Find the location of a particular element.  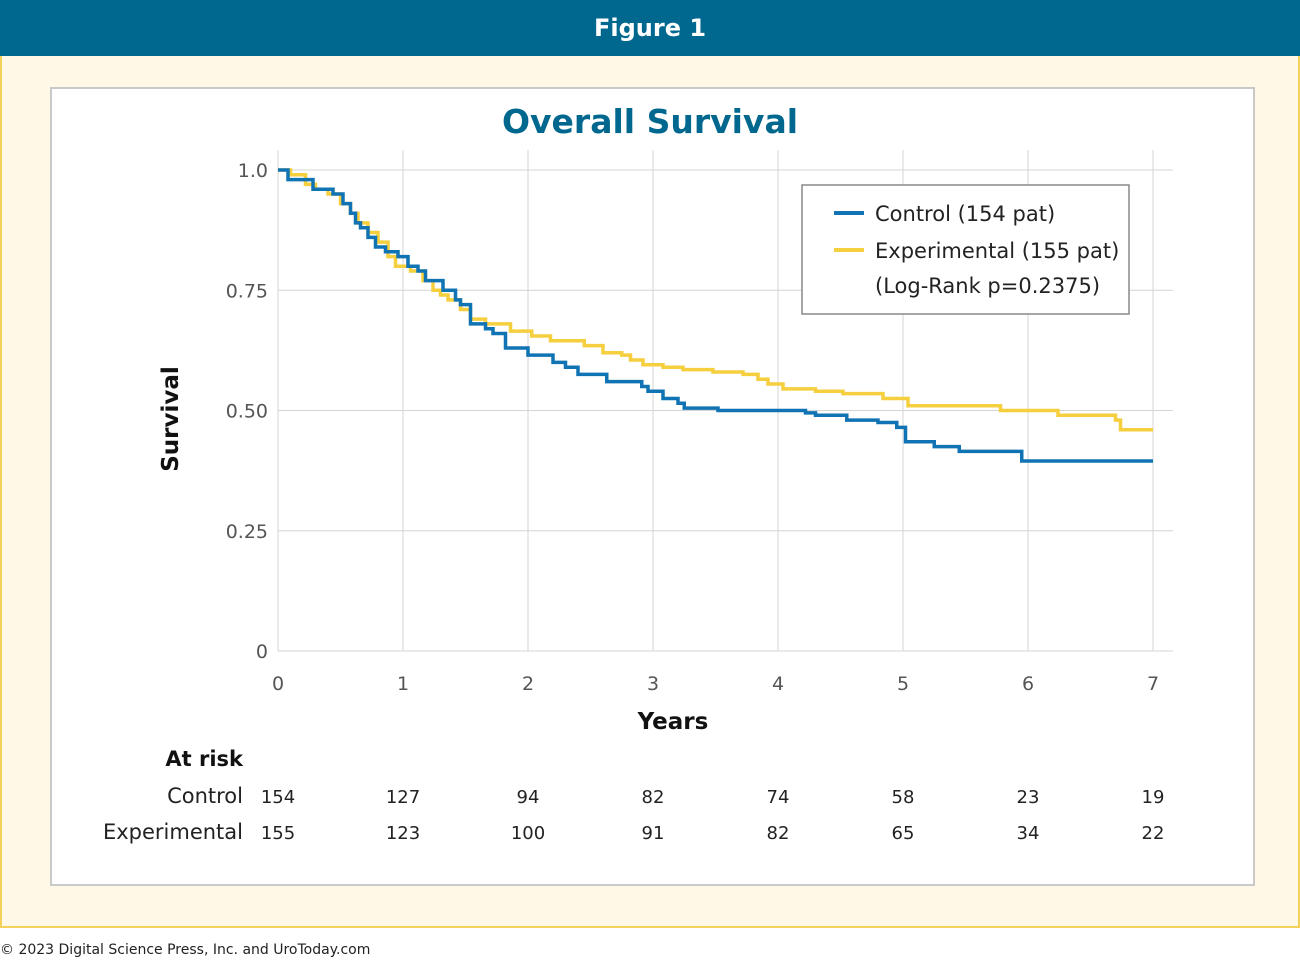

y-tick-label: 1.0 is located at coordinates (253, 171).